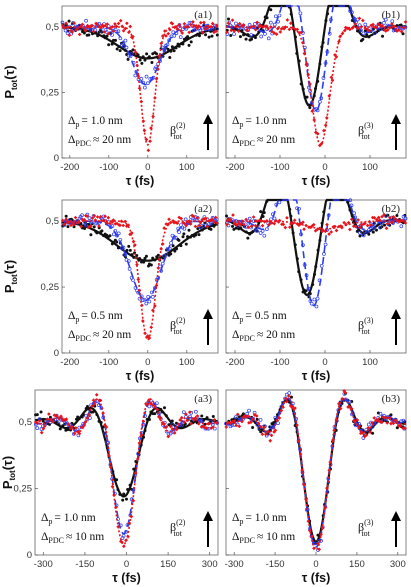 The image size is (411, 587). What do you see at coordinates (68, 519) in the screenshot?
I see `annotation-delta-p: Δp = 1.0 nm` at bounding box center [68, 519].